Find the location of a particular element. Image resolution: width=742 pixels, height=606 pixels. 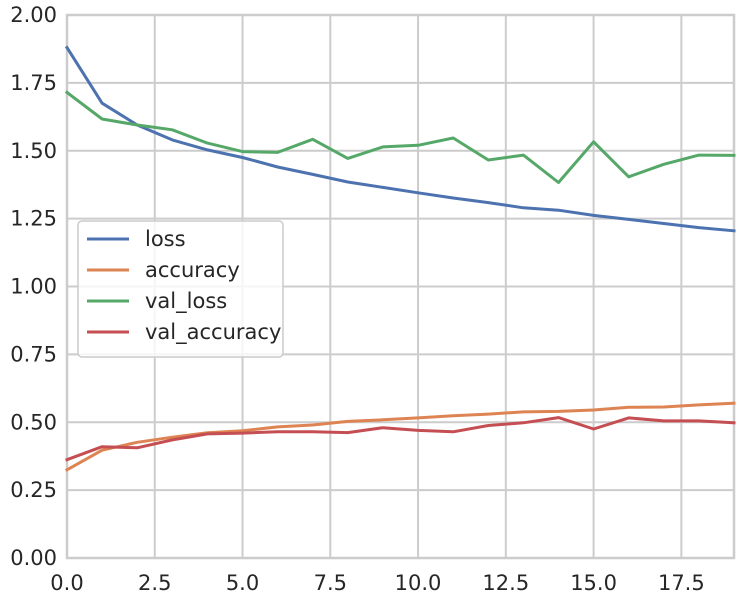

series-line-val-loss is located at coordinates (400, 137).